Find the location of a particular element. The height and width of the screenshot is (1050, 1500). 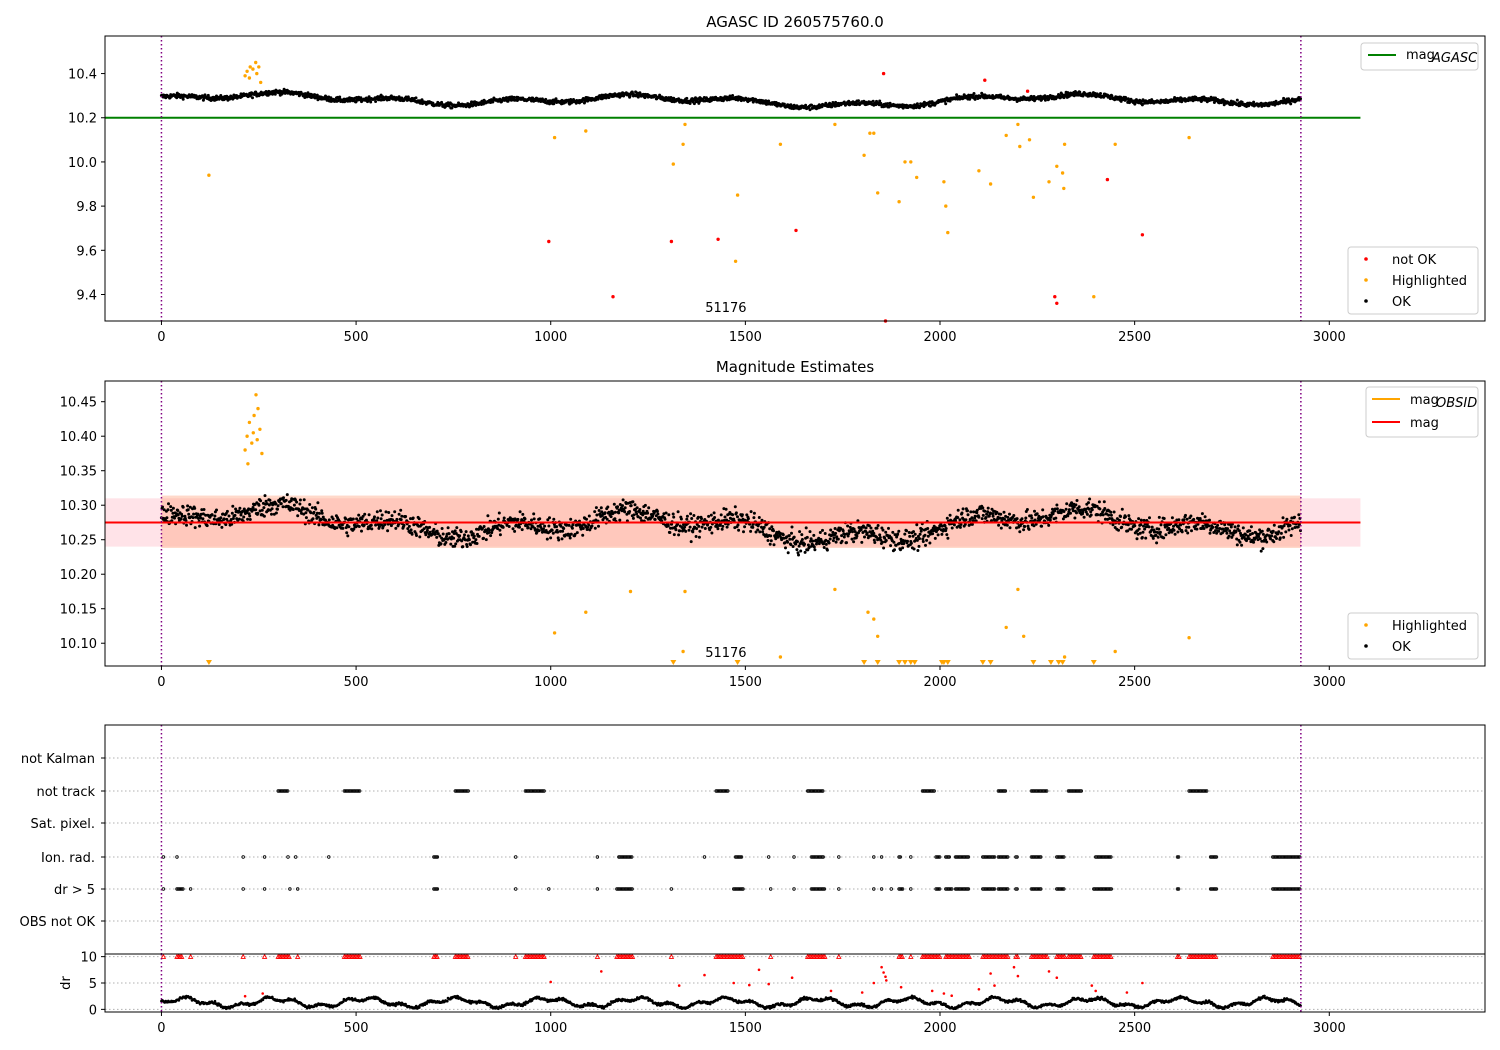

flag-category-label: dr > 5 is located at coordinates (74, 890).